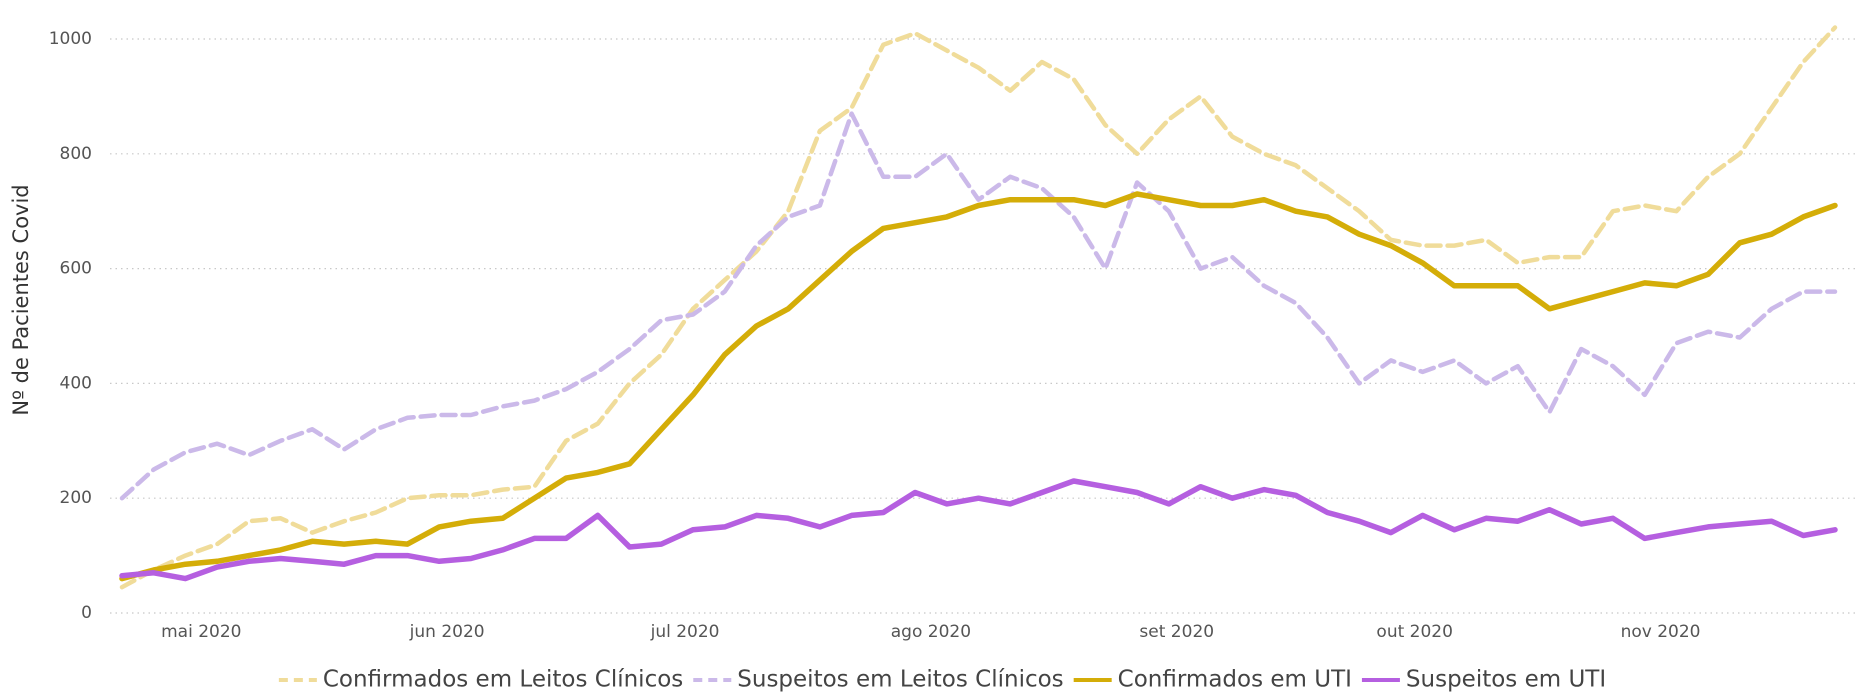 Image resolution: width=1855 pixels, height=692 pixels. I want to click on x-tick-label: jun 2020, so click(447, 632).